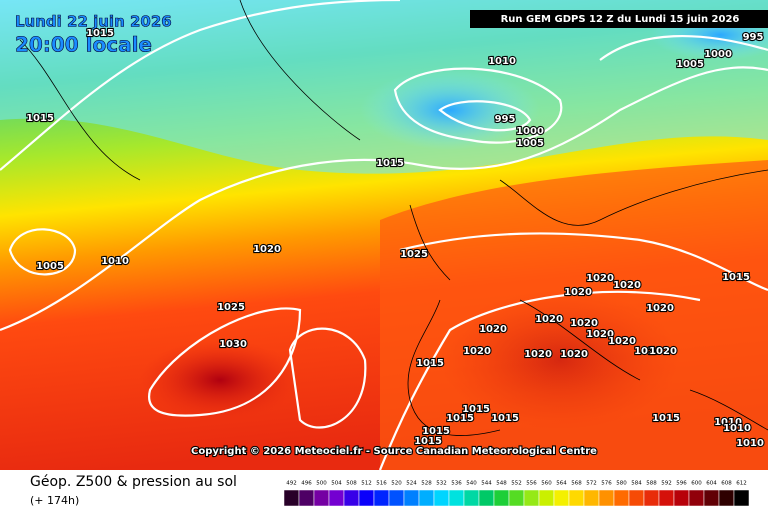 The image size is (768, 512). What do you see at coordinates (711, 484) in the screenshot?
I see `scale-label: 604` at bounding box center [711, 484].